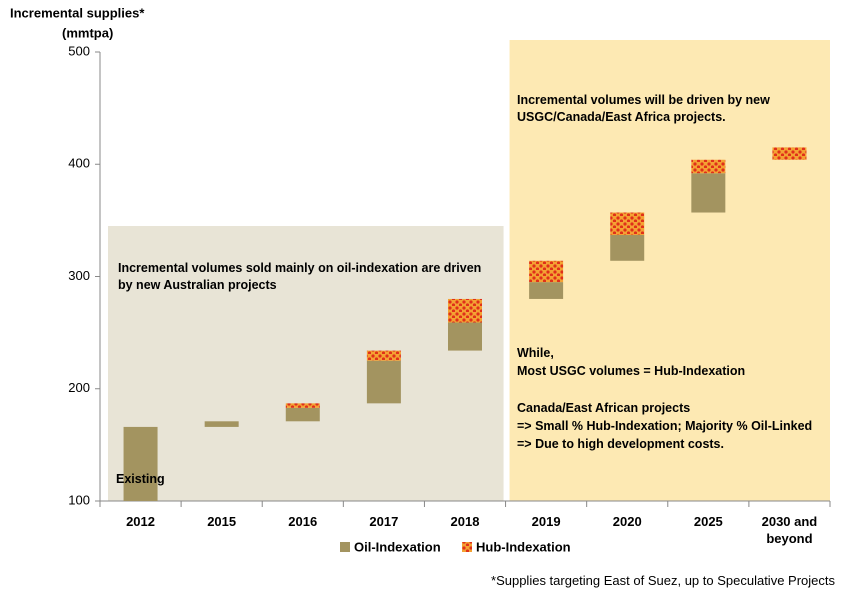  I want to click on y-axis-title: Incremental supplies*, so click(77, 12).